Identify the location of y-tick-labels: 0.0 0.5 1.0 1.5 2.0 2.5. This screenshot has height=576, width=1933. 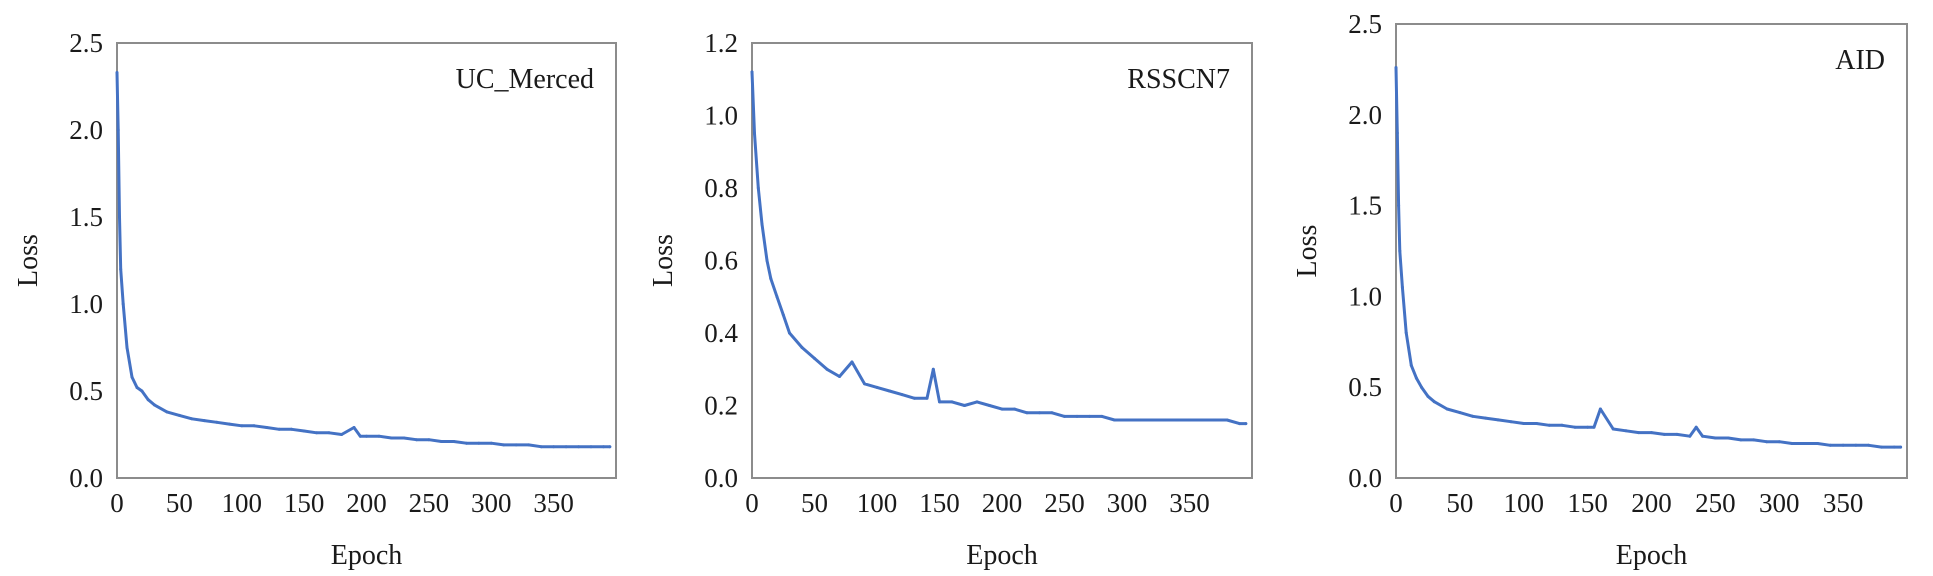
(86, 260).